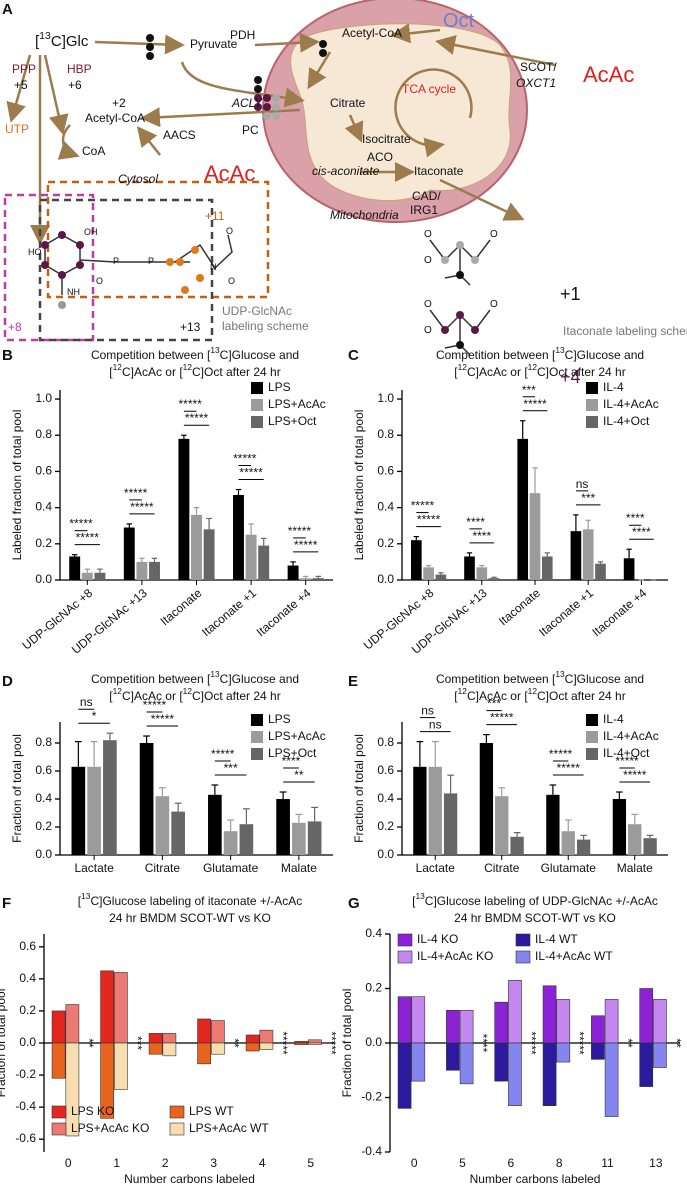 The image size is (687, 1188). What do you see at coordinates (628, 1043) in the screenshot?
I see `significance-label: **` at bounding box center [628, 1043].